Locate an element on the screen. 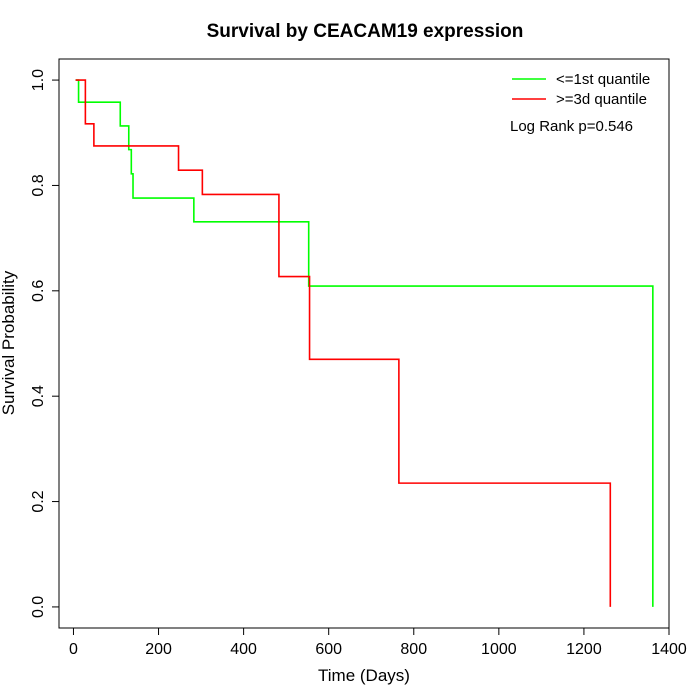  y-axis: 0.0 0.2 0.4 0.6 0.8 1.0 is located at coordinates (45, 343).